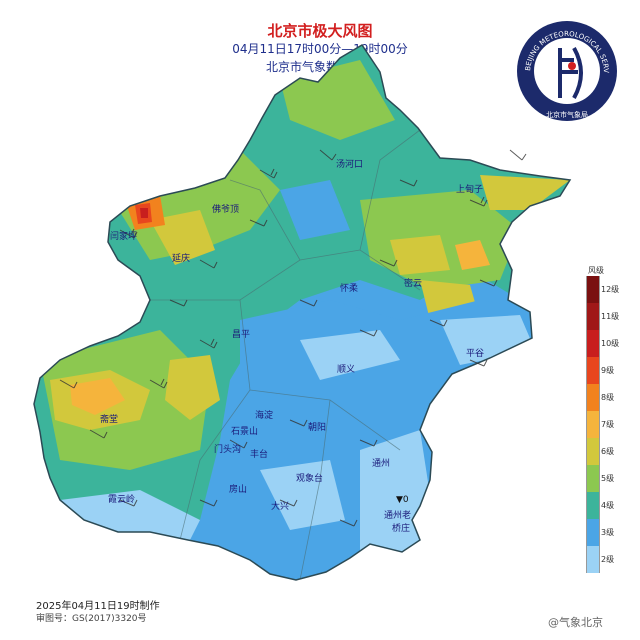 This screenshot has height=640, width=640. Describe the element at coordinates (608, 424) in the screenshot. I see `legend-label: 7级` at that location.